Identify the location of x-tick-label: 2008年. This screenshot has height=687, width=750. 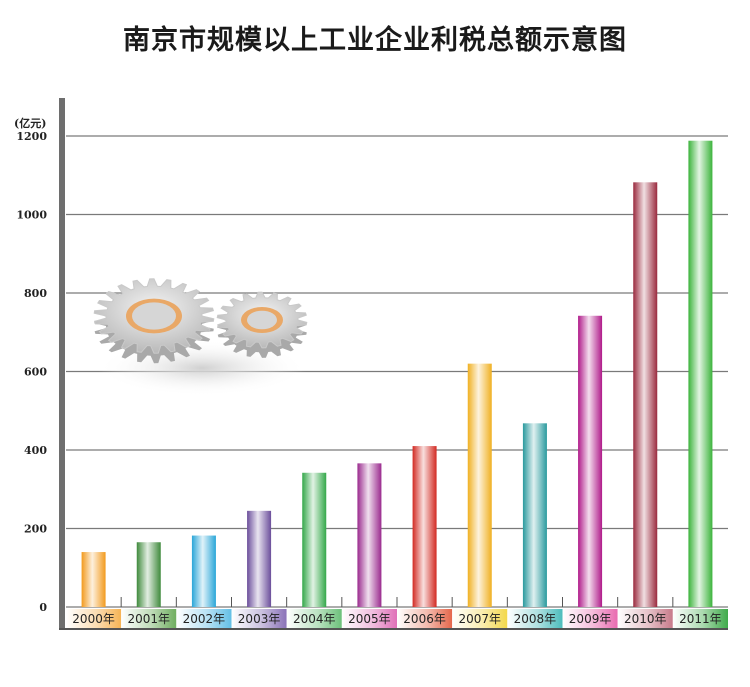
(535, 619).